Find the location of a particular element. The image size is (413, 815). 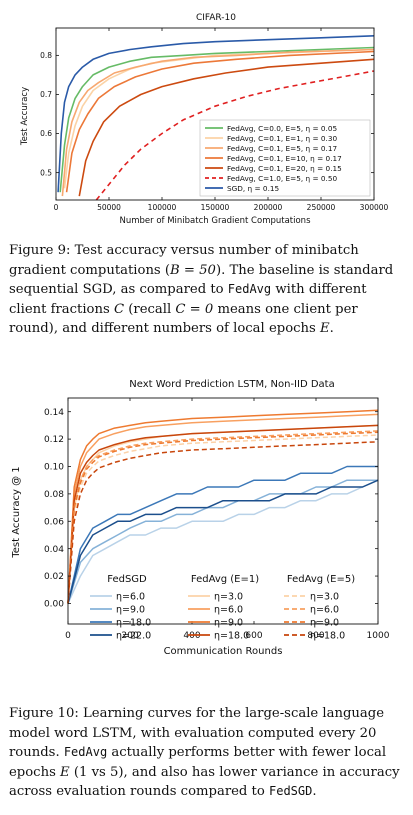

f10-ytick-label: 0.12 is located at coordinates (54, 440).